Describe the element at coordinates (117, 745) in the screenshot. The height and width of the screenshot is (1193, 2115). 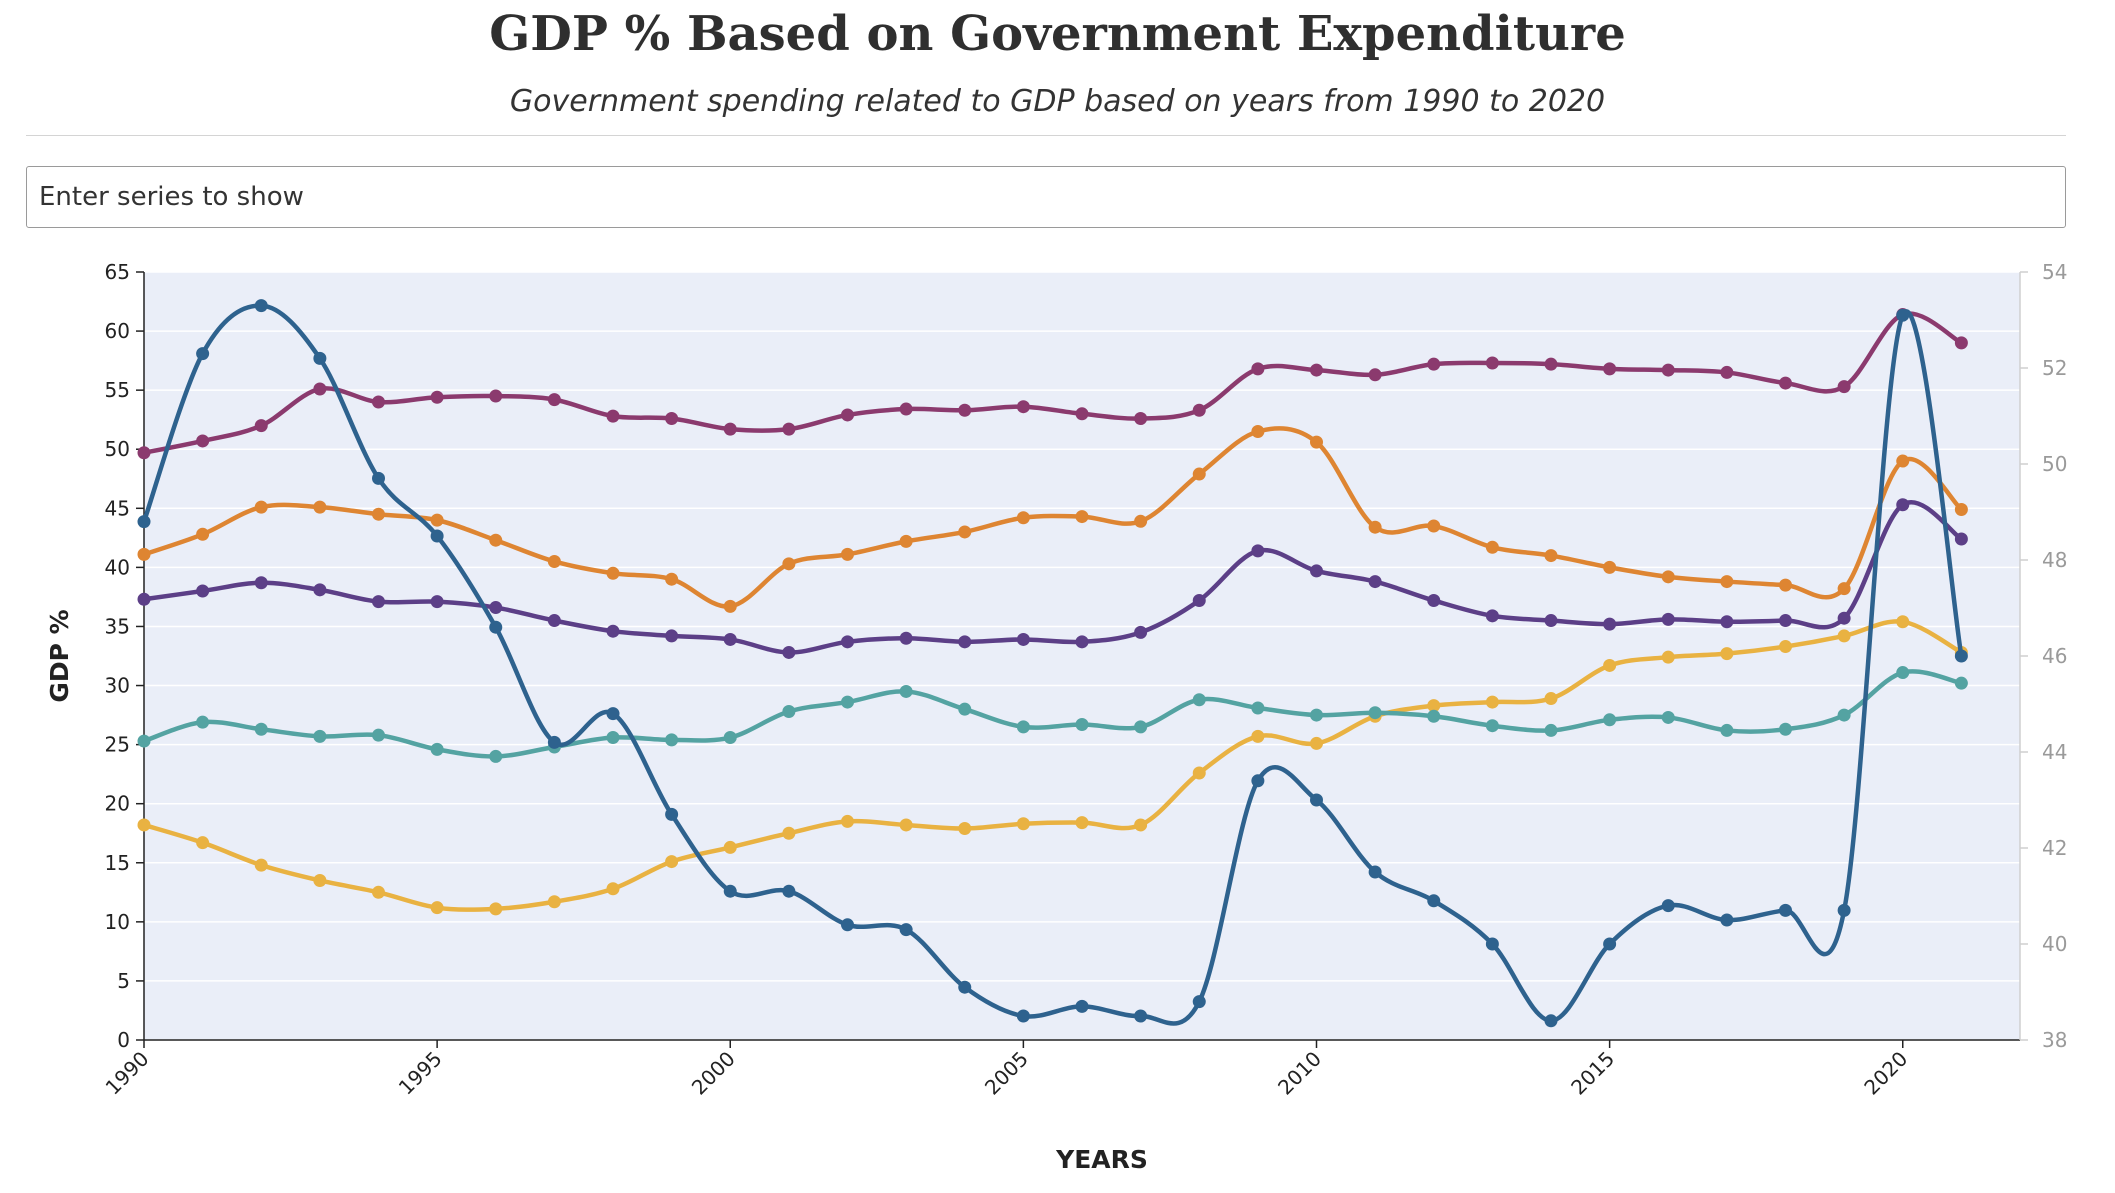
I see `y-tick-label: 25` at that location.